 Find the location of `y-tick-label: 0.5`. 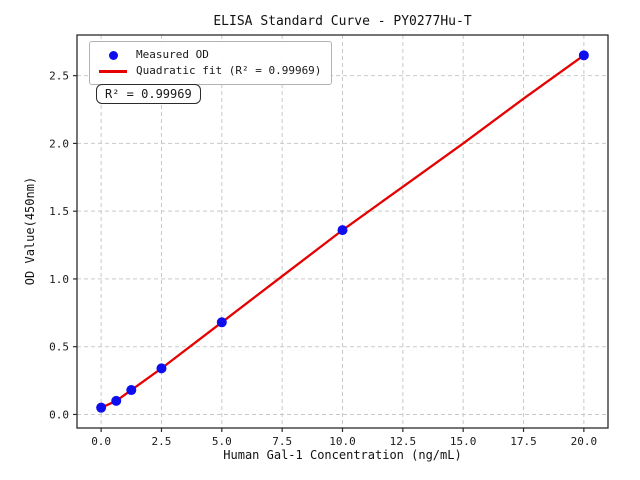

y-tick-label: 0.5 is located at coordinates (59, 347).